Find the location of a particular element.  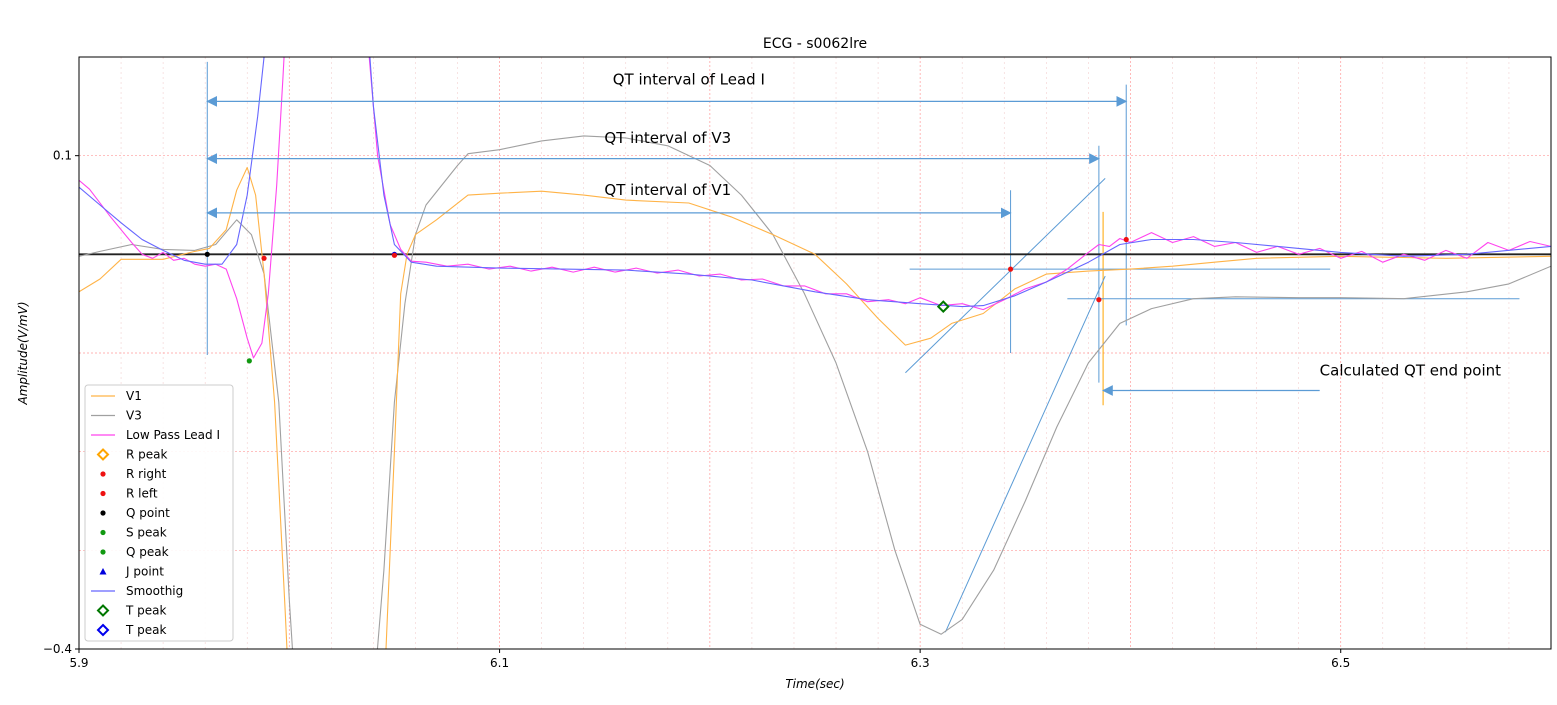

x-tick-label: 6.3 is located at coordinates (920, 663).